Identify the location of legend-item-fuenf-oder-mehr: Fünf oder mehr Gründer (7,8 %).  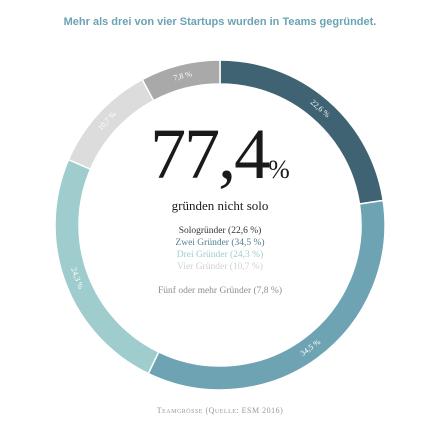
(220, 291).